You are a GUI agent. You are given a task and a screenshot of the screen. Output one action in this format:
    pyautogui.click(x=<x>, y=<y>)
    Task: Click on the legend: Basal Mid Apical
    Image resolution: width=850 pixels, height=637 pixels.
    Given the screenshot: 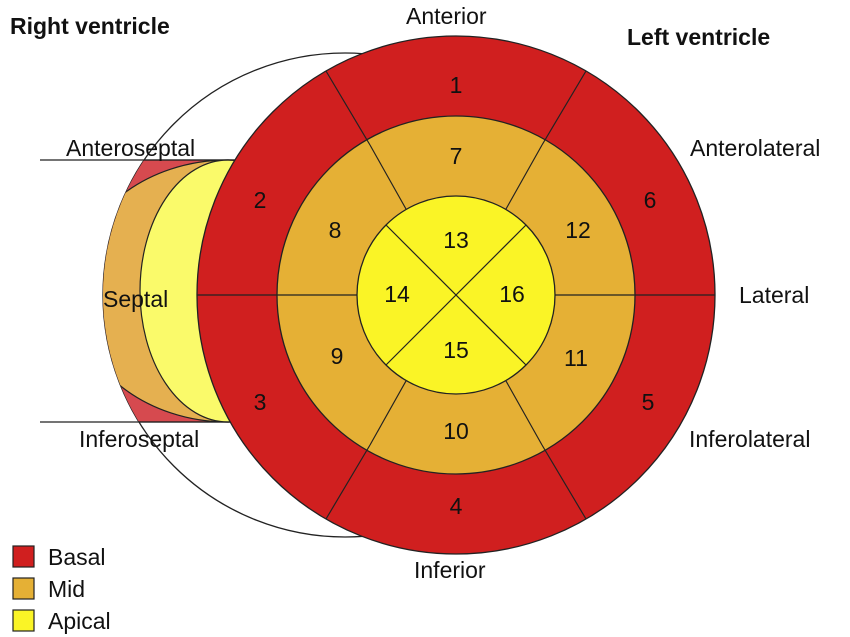 What is the action you would take?
    pyautogui.click(x=61, y=589)
    